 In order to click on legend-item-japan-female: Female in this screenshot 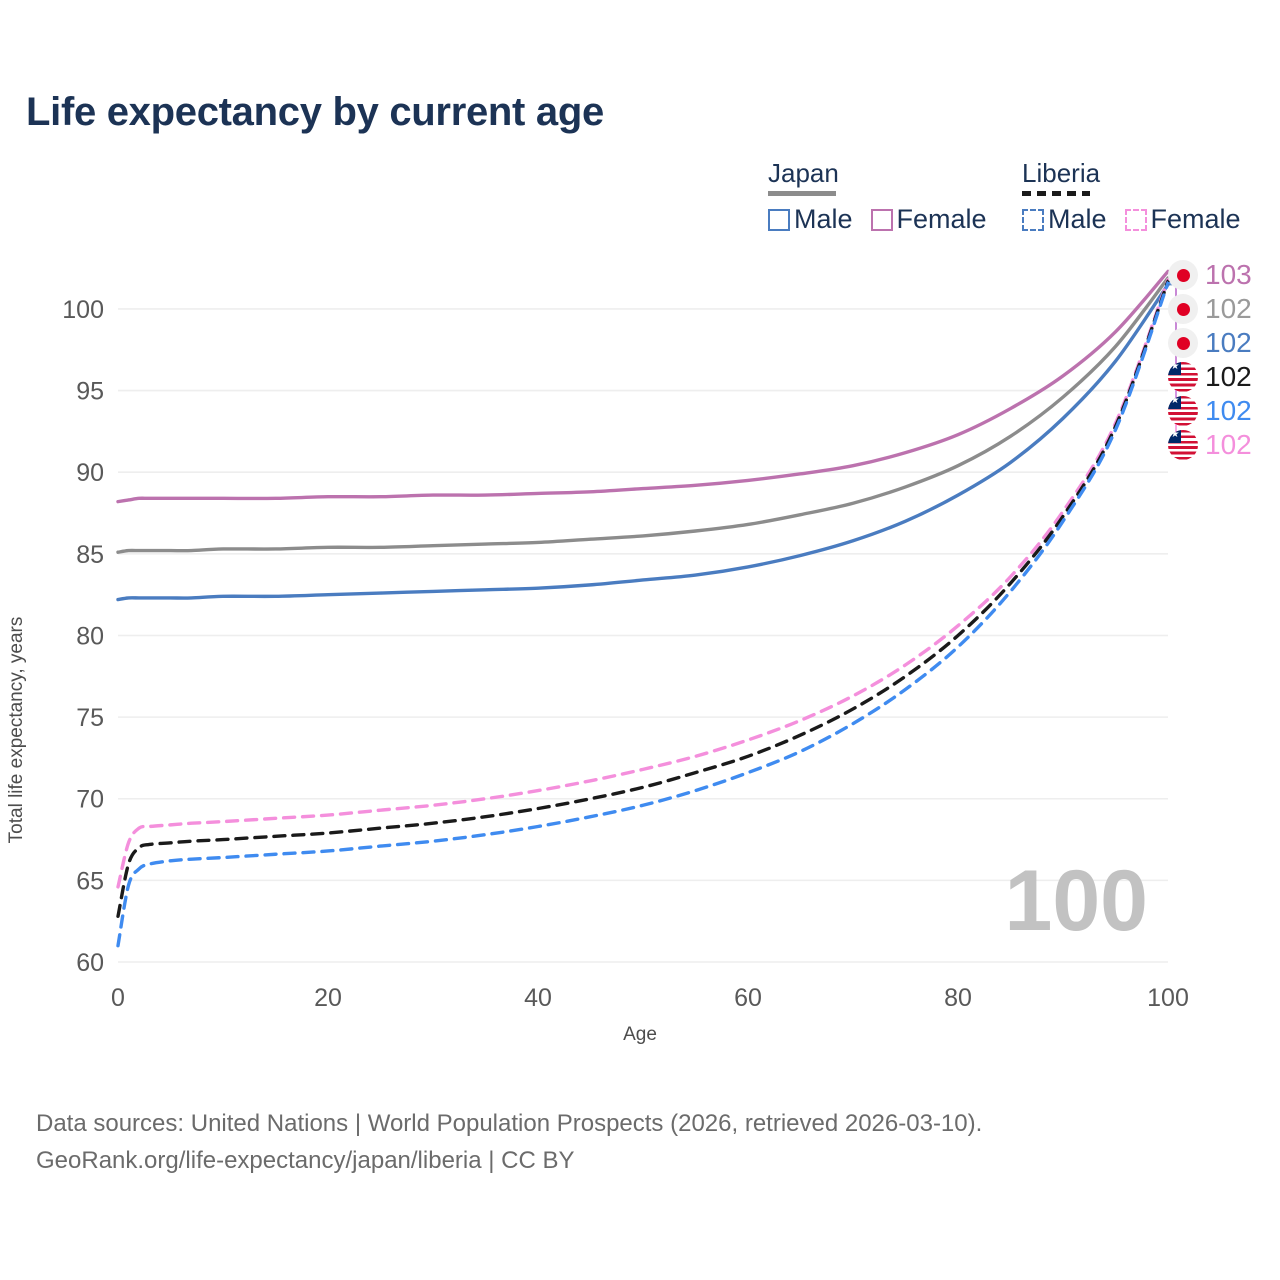, I will do `click(928, 219)`.